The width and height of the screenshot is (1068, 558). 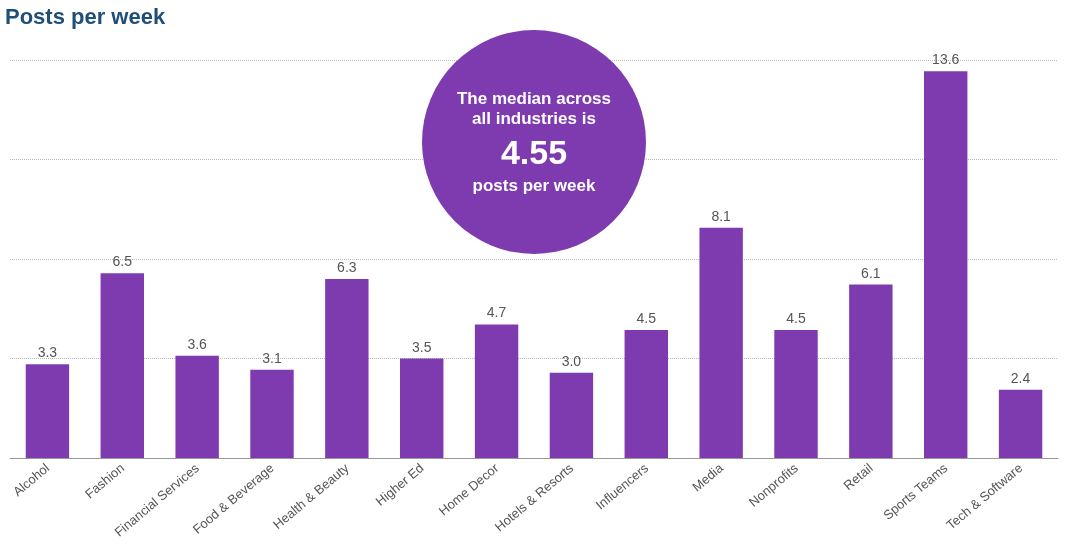 I want to click on annotation: 4.55, so click(x=534, y=152).